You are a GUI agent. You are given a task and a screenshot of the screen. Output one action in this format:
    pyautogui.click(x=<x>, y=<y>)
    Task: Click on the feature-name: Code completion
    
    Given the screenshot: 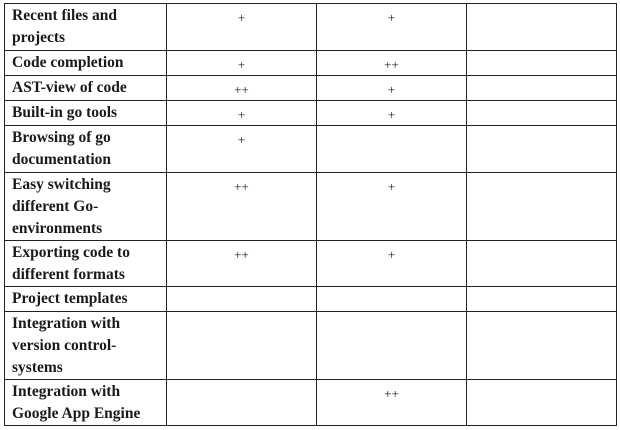 What is the action you would take?
    pyautogui.click(x=68, y=62)
    